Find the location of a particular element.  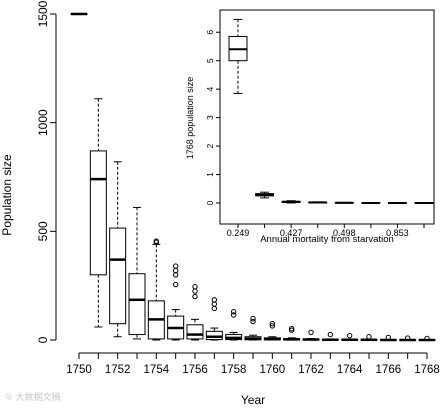

inset-y-tick-label: 1 is located at coordinates (210, 174).